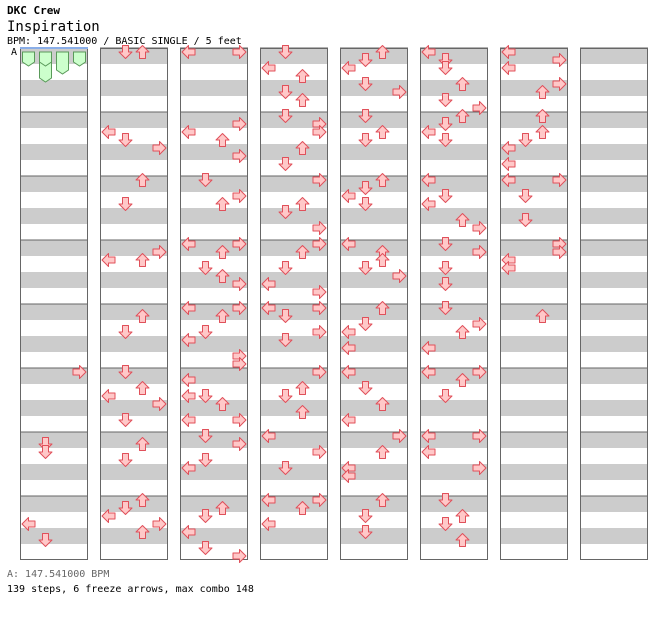 The image size is (672, 620). I want to click on bpm-marker-label: A, so click(14, 52).